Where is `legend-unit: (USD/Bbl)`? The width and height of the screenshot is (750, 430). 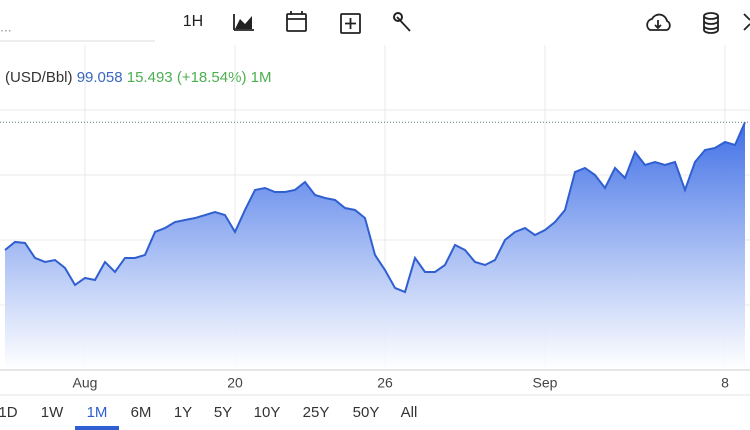
legend-unit: (USD/Bbl) is located at coordinates (39, 77).